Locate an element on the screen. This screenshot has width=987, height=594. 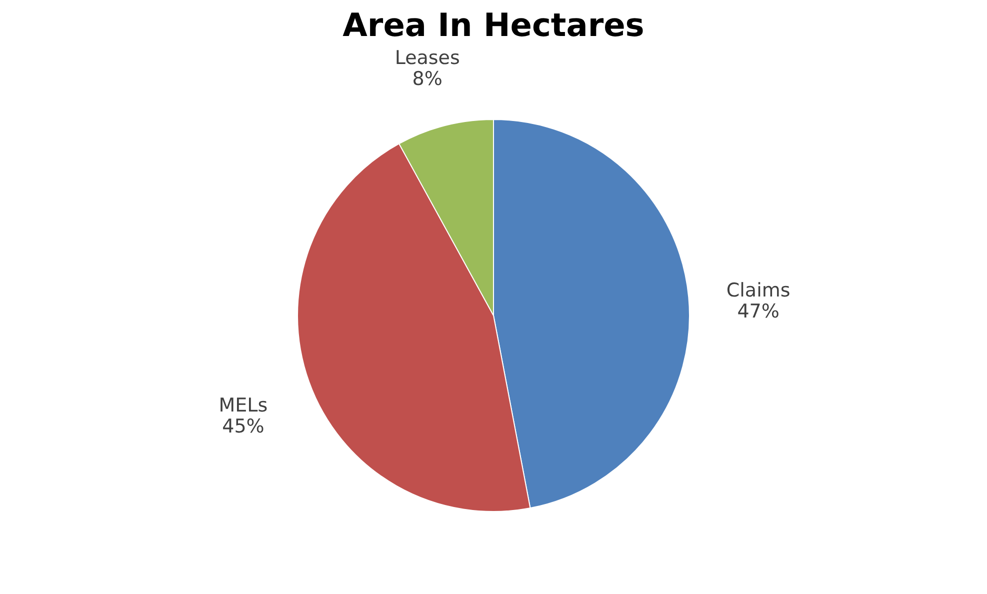
data-label: 45% is located at coordinates (243, 427).